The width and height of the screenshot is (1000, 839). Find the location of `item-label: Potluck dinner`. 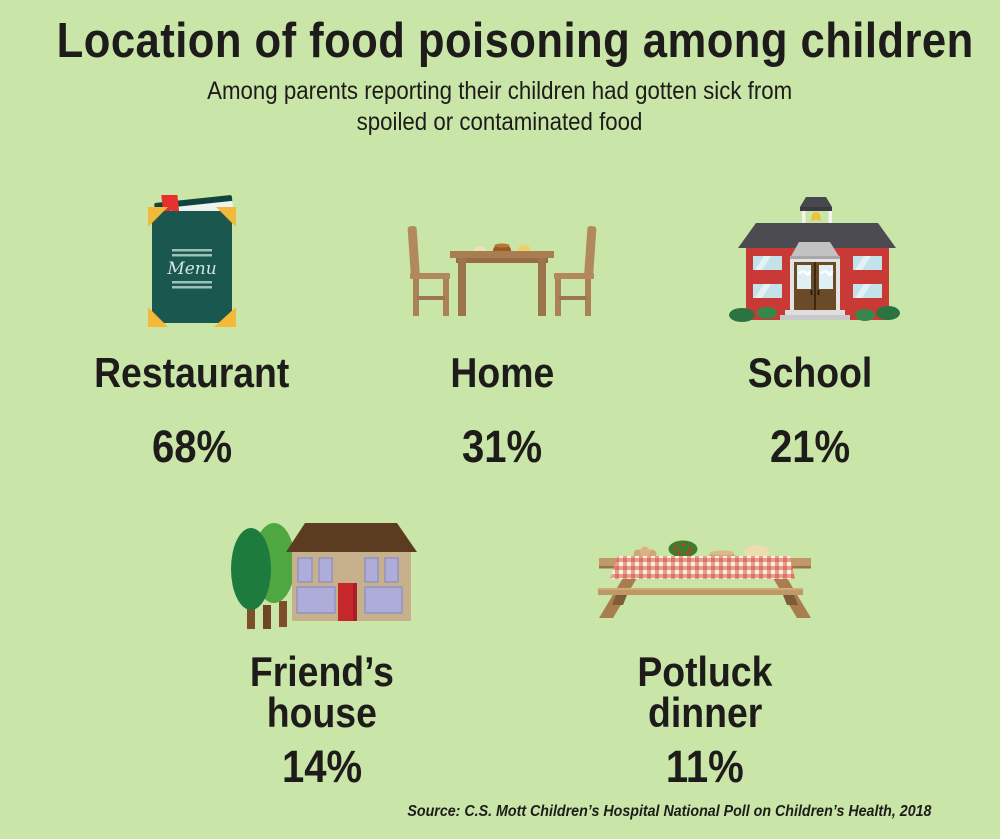

item-label: Potluck dinner is located at coordinates (705, 692).